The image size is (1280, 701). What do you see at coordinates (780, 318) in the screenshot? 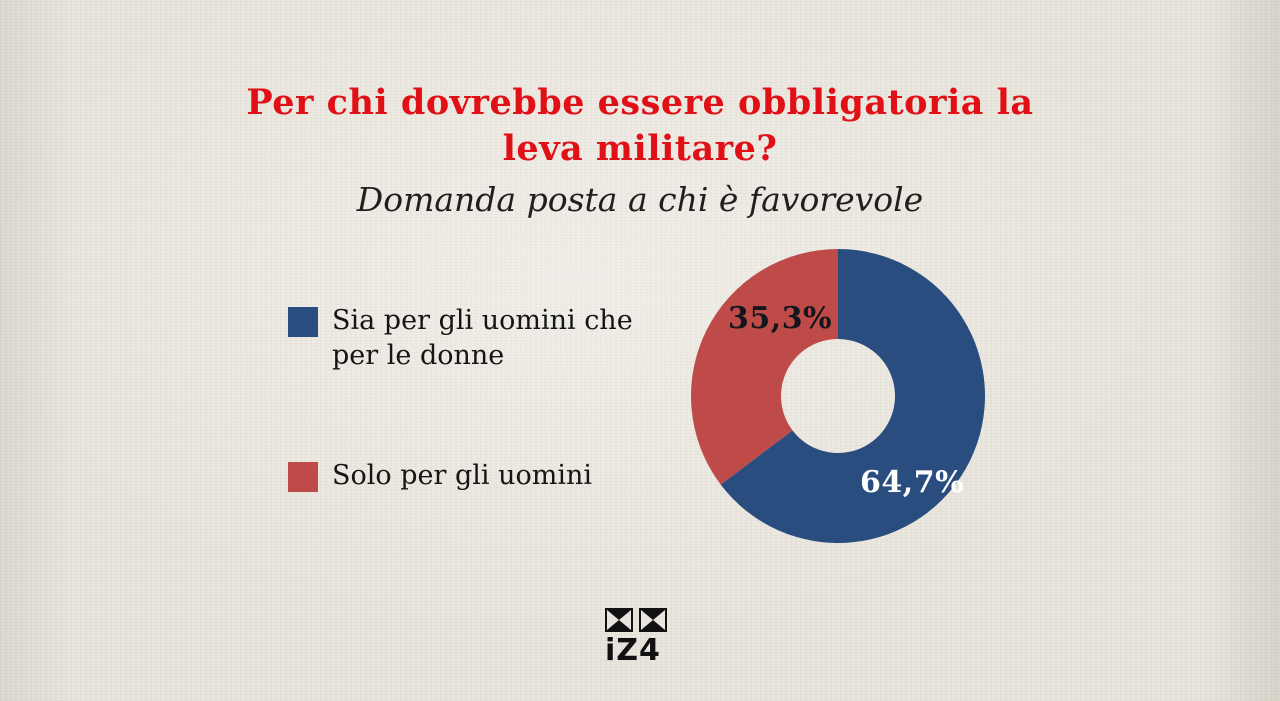
I see `data-label-red: 35,3%` at bounding box center [780, 318].